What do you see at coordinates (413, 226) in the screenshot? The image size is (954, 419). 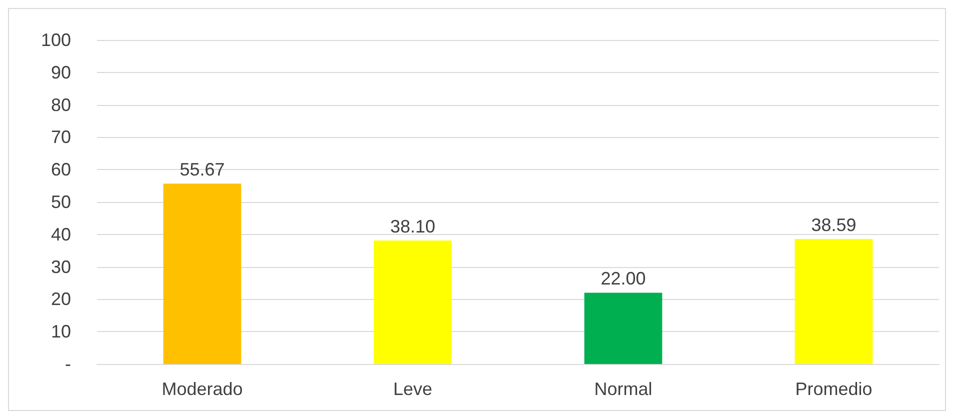 I see `data-label: 38.10` at bounding box center [413, 226].